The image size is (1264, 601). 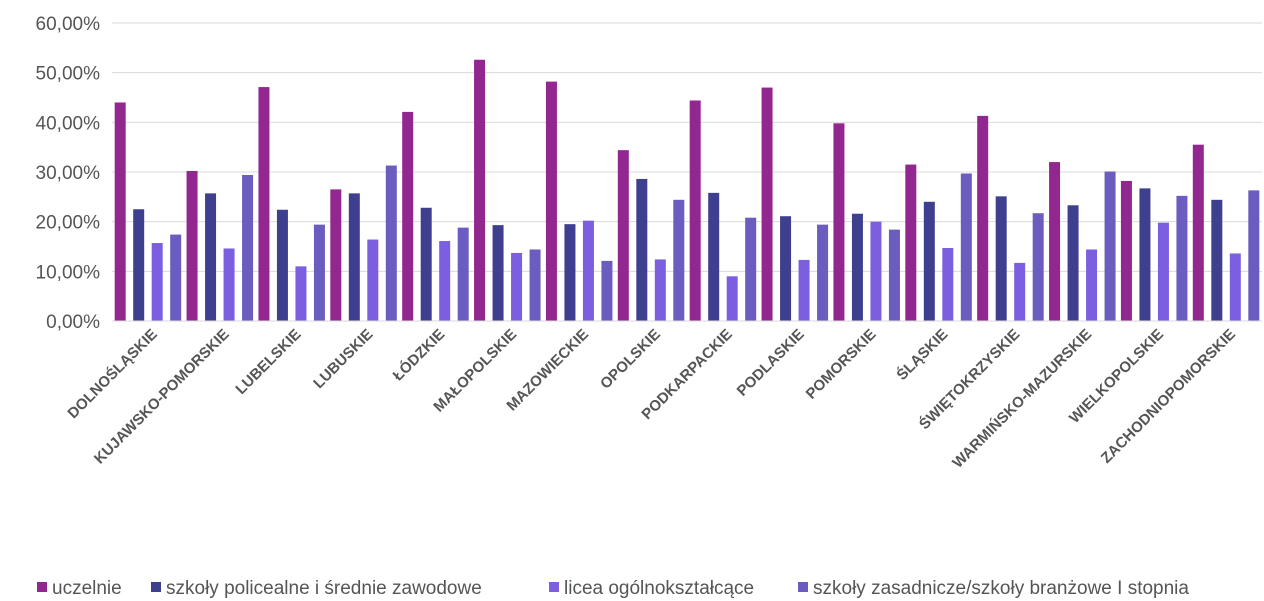 What do you see at coordinates (1168, 396) in the screenshot?
I see `x-tick-label: ZACHODNIOPOMORSKIE` at bounding box center [1168, 396].